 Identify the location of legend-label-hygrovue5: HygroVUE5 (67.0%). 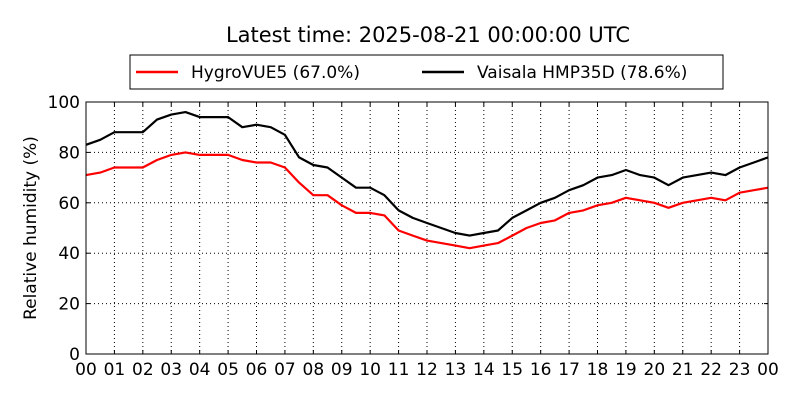
(275, 73).